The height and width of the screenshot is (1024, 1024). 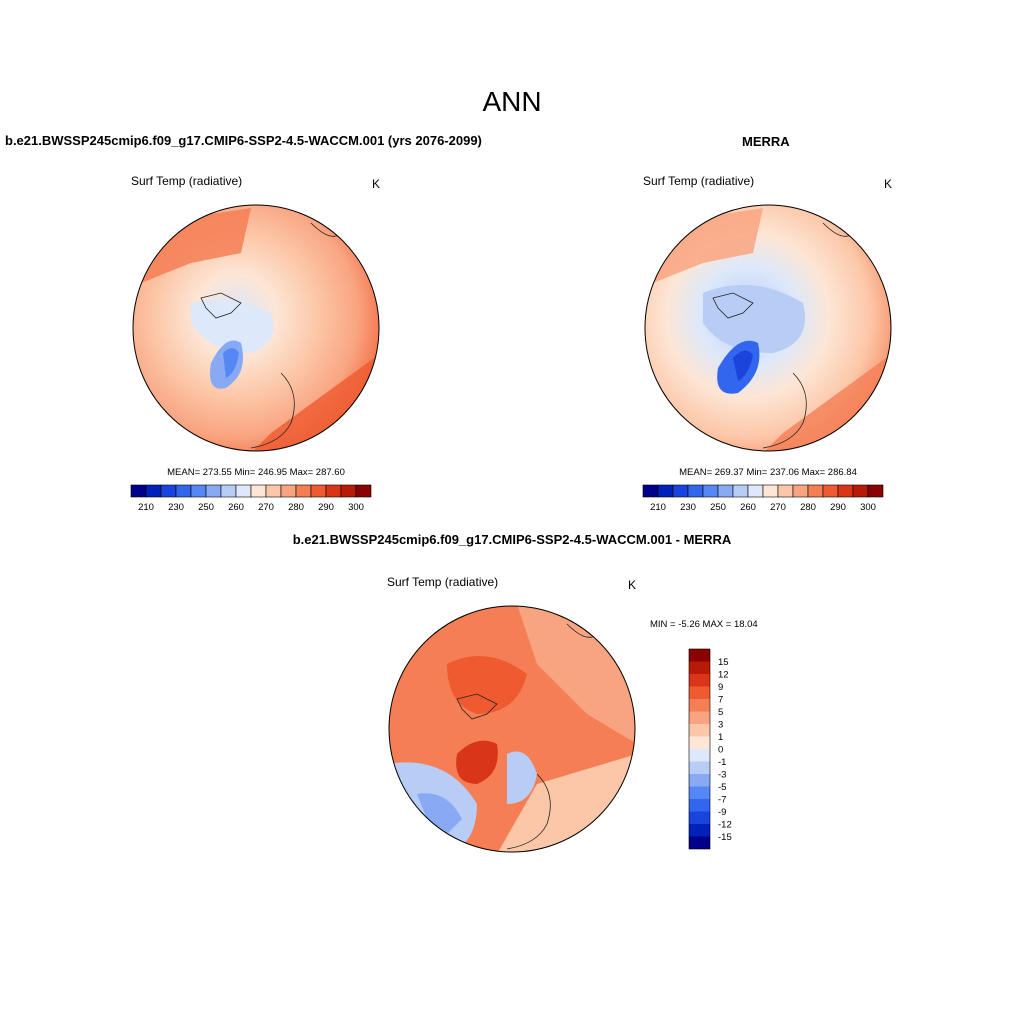 What do you see at coordinates (725, 837) in the screenshot?
I see `diff-colorbar-tick-label: -15` at bounding box center [725, 837].